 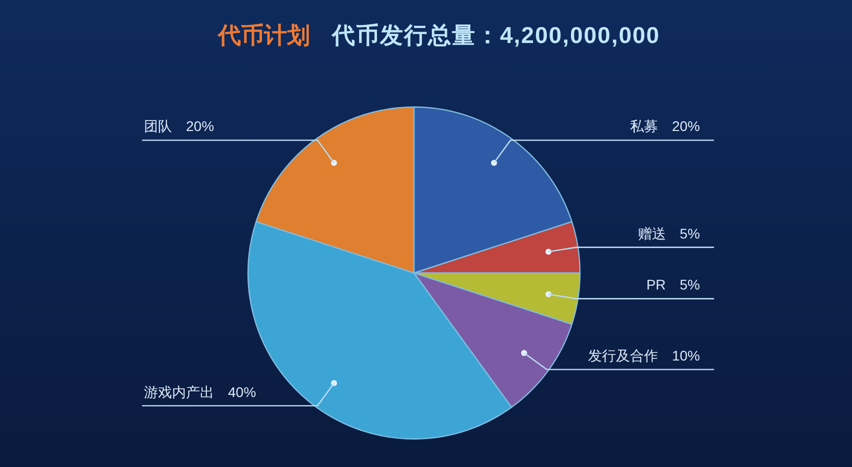 I want to click on slice-label: 游戏内产出, so click(x=179, y=392).